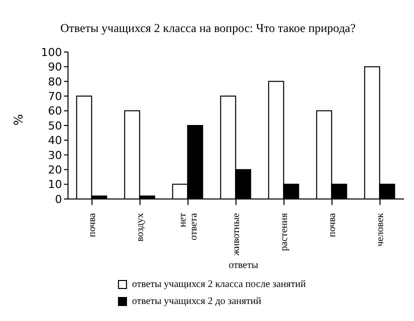  What do you see at coordinates (55, 170) in the screenshot?
I see `y-tick-label: 20` at bounding box center [55, 170].